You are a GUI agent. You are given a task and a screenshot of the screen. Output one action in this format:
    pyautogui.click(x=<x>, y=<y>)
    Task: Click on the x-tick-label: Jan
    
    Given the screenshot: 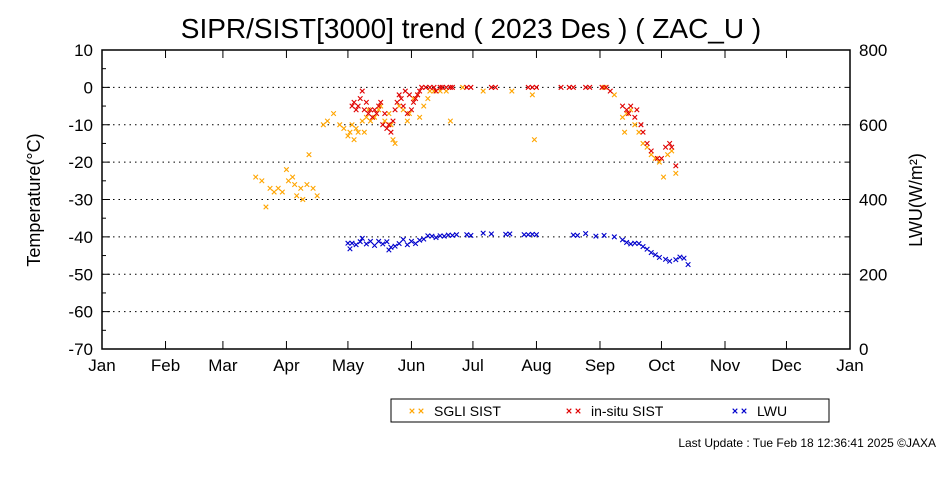 What is the action you would take?
    pyautogui.click(x=849, y=365)
    